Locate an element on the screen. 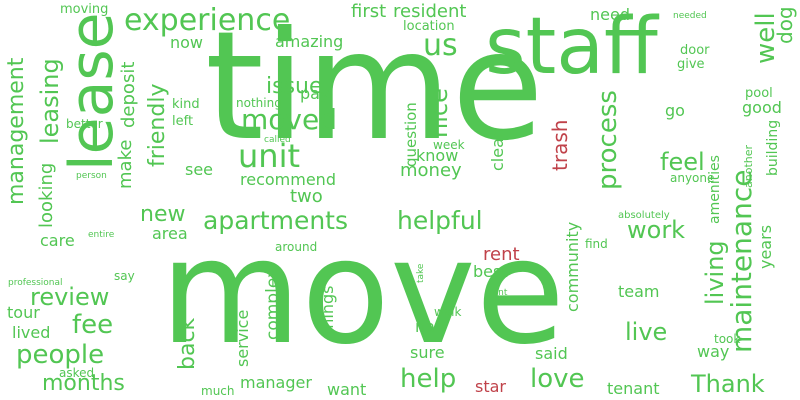 The width and height of the screenshot is (800, 400). word-money: money is located at coordinates (431, 170).